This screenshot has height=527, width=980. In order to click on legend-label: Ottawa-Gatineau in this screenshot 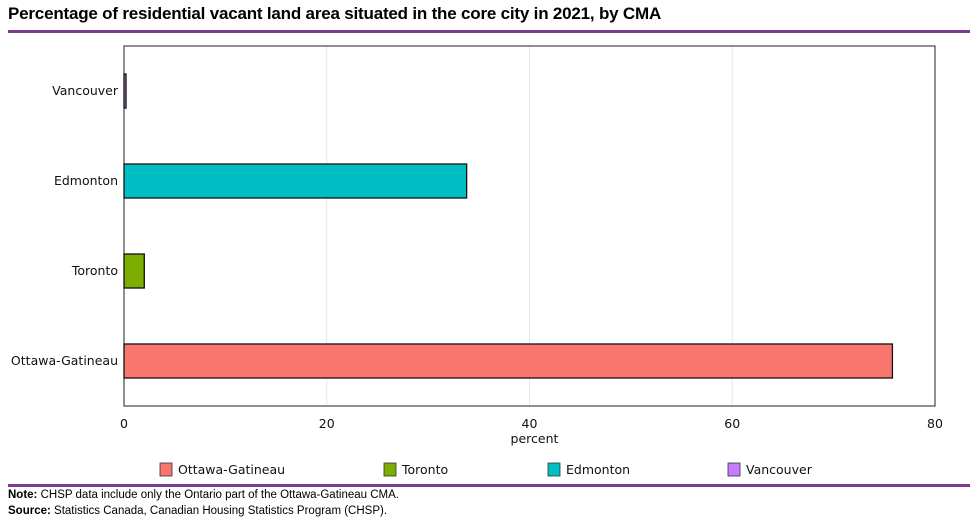, I will do `click(231, 469)`.